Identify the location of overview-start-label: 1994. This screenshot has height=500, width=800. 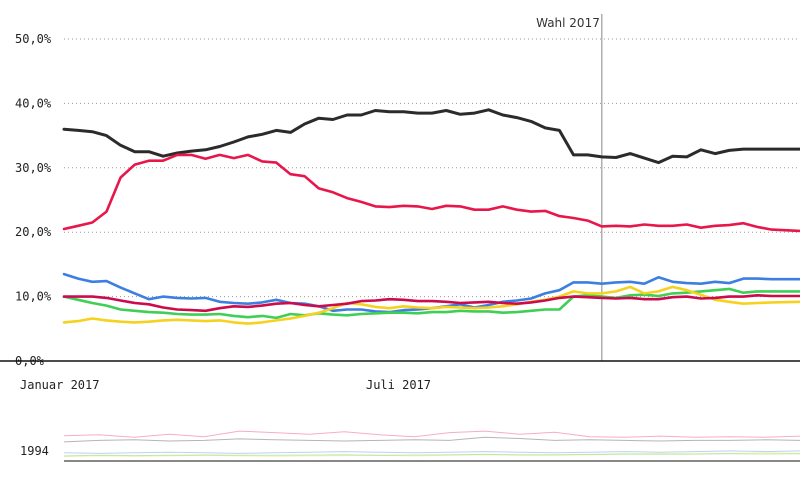
(34, 451).